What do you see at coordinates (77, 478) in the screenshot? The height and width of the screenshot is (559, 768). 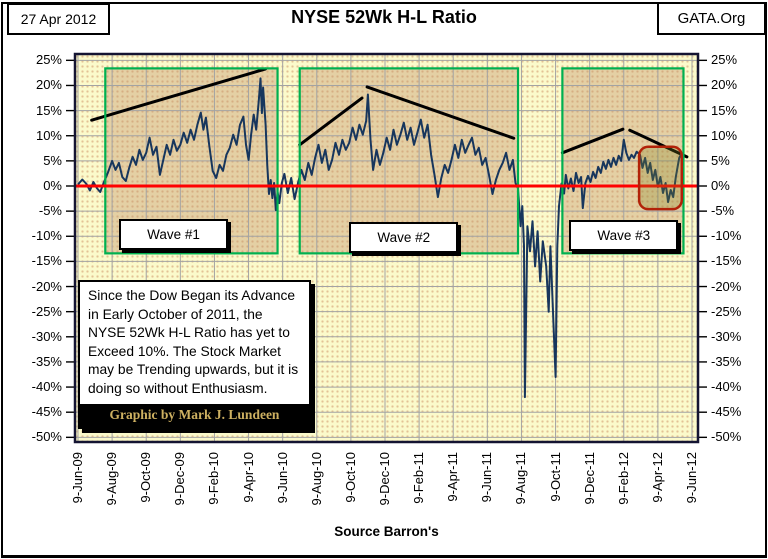 I see `x-axis-label: 9-Jun-09` at bounding box center [77, 478].